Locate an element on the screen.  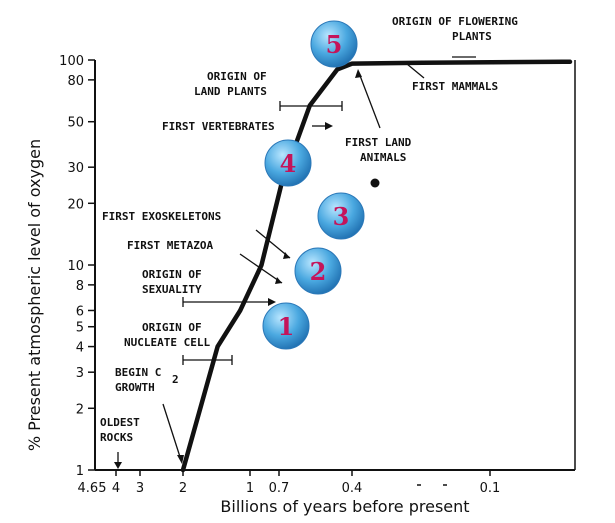
first-exoskeletons-pointer is located at coordinates (273, 244).